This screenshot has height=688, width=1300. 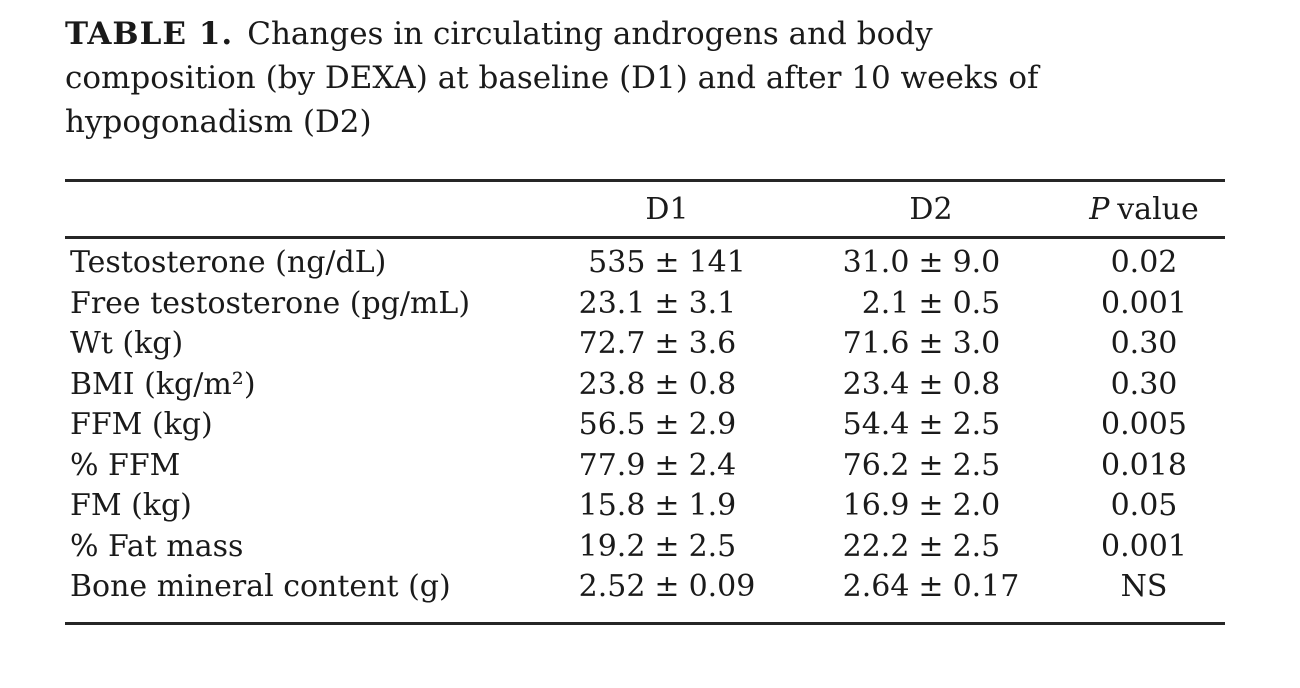 What do you see at coordinates (1144, 424) in the screenshot?
I see `p-value-cell: 0.005` at bounding box center [1144, 424].